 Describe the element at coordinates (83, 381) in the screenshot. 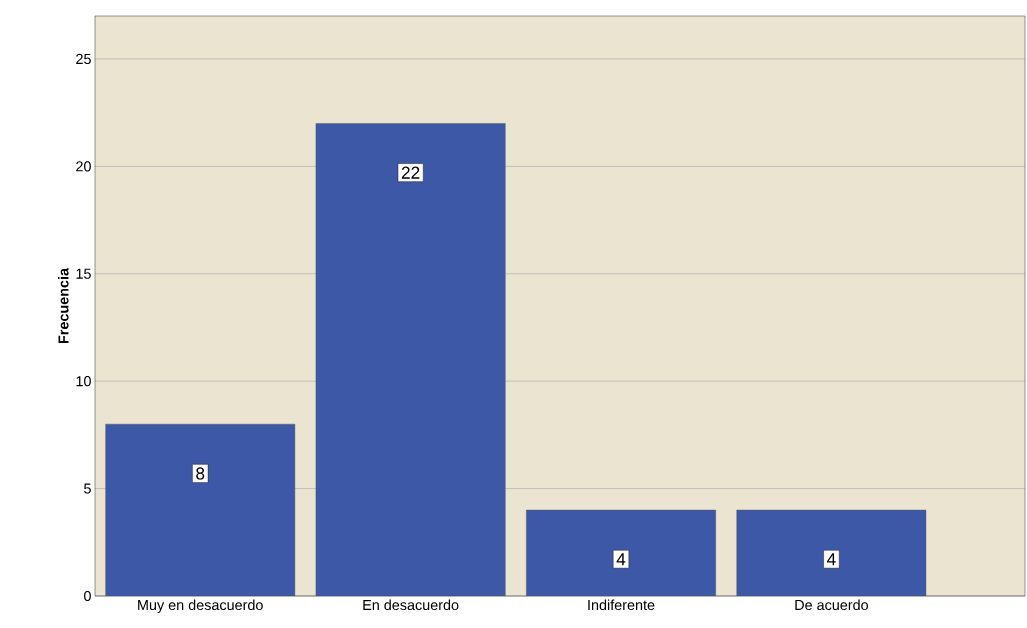

I see `y-tick-label: 10` at that location.